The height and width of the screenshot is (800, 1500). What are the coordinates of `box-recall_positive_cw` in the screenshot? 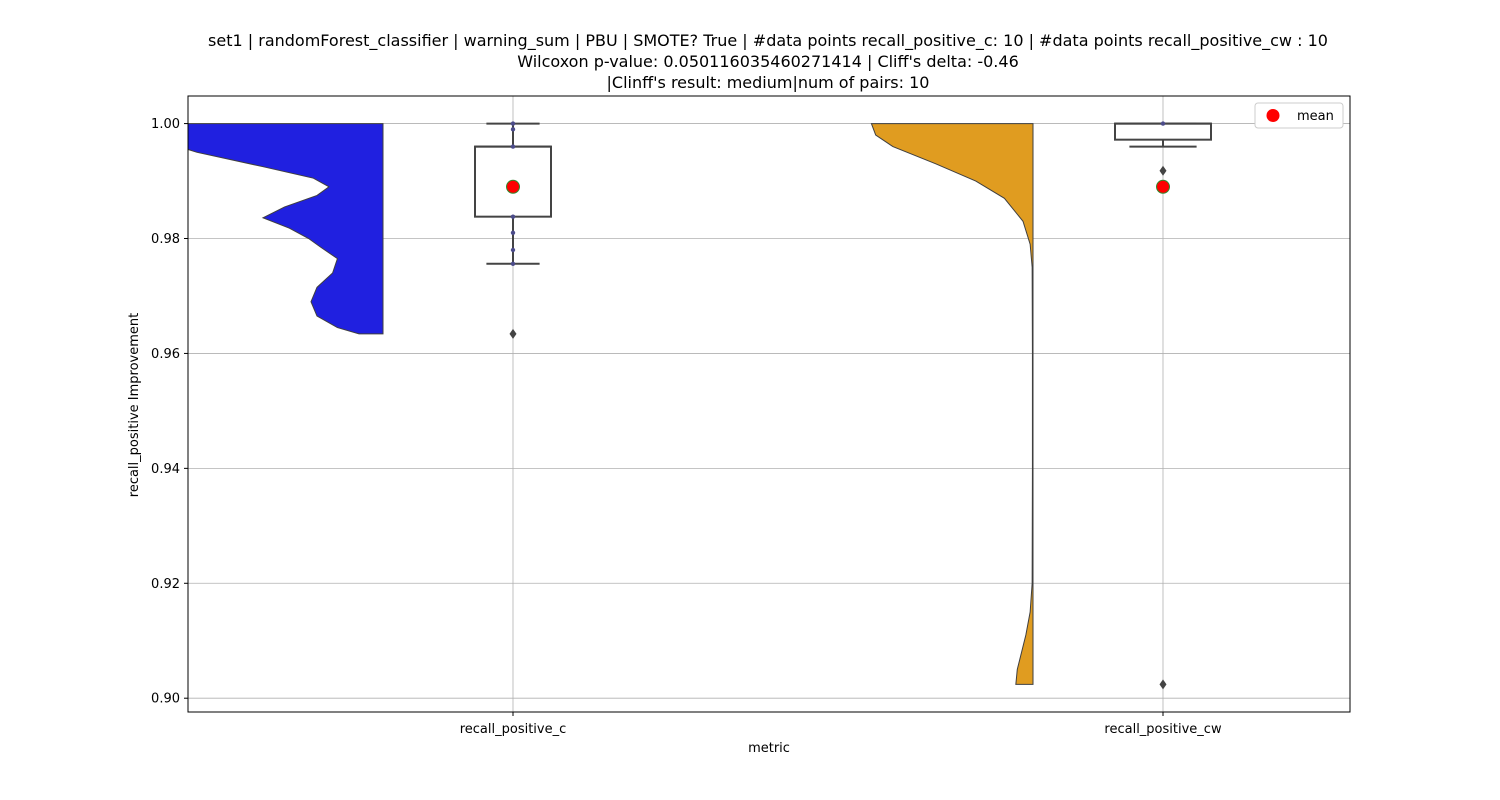 It's located at (1163, 131).